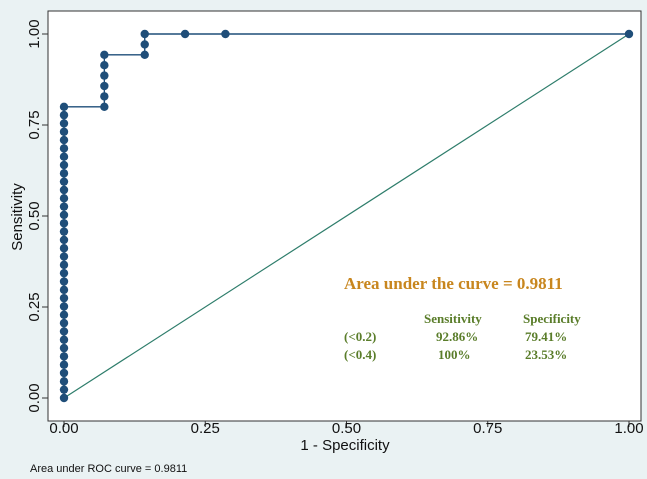  Describe the element at coordinates (63, 428) in the screenshot. I see `x-tick-label: 0.00` at that location.